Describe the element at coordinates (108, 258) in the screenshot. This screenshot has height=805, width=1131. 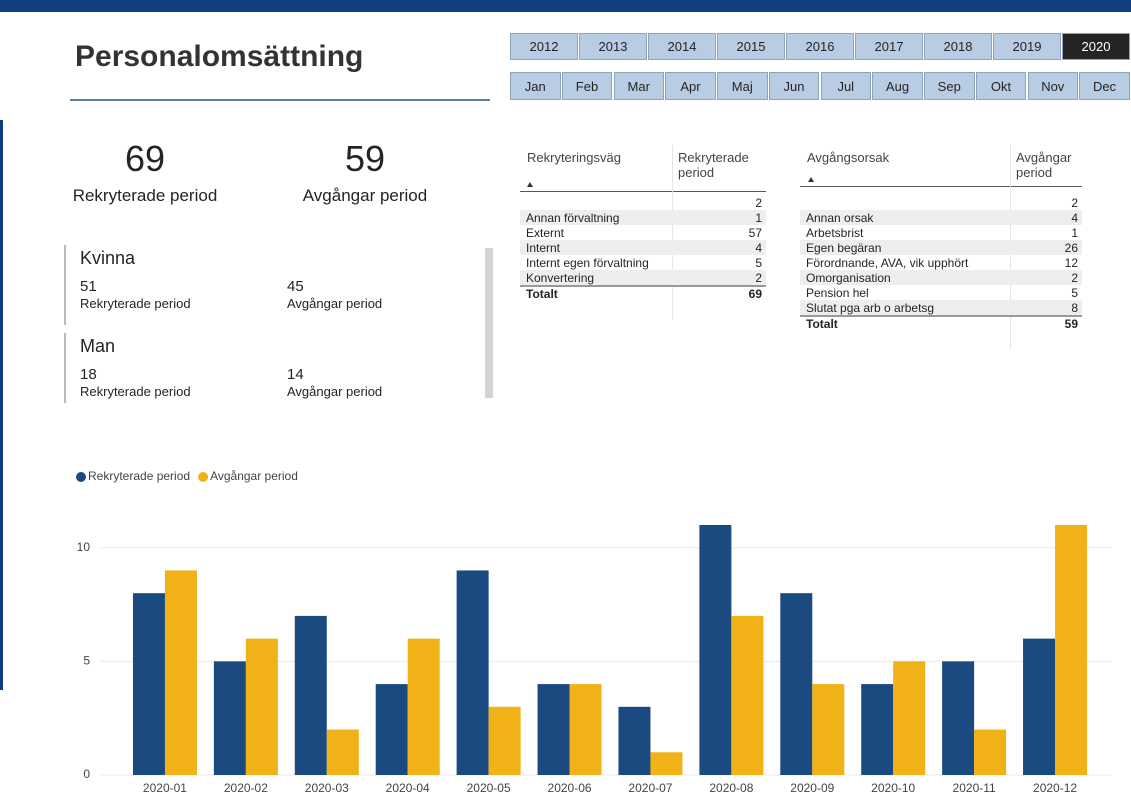
I see `card-title: Kvinna` at that location.